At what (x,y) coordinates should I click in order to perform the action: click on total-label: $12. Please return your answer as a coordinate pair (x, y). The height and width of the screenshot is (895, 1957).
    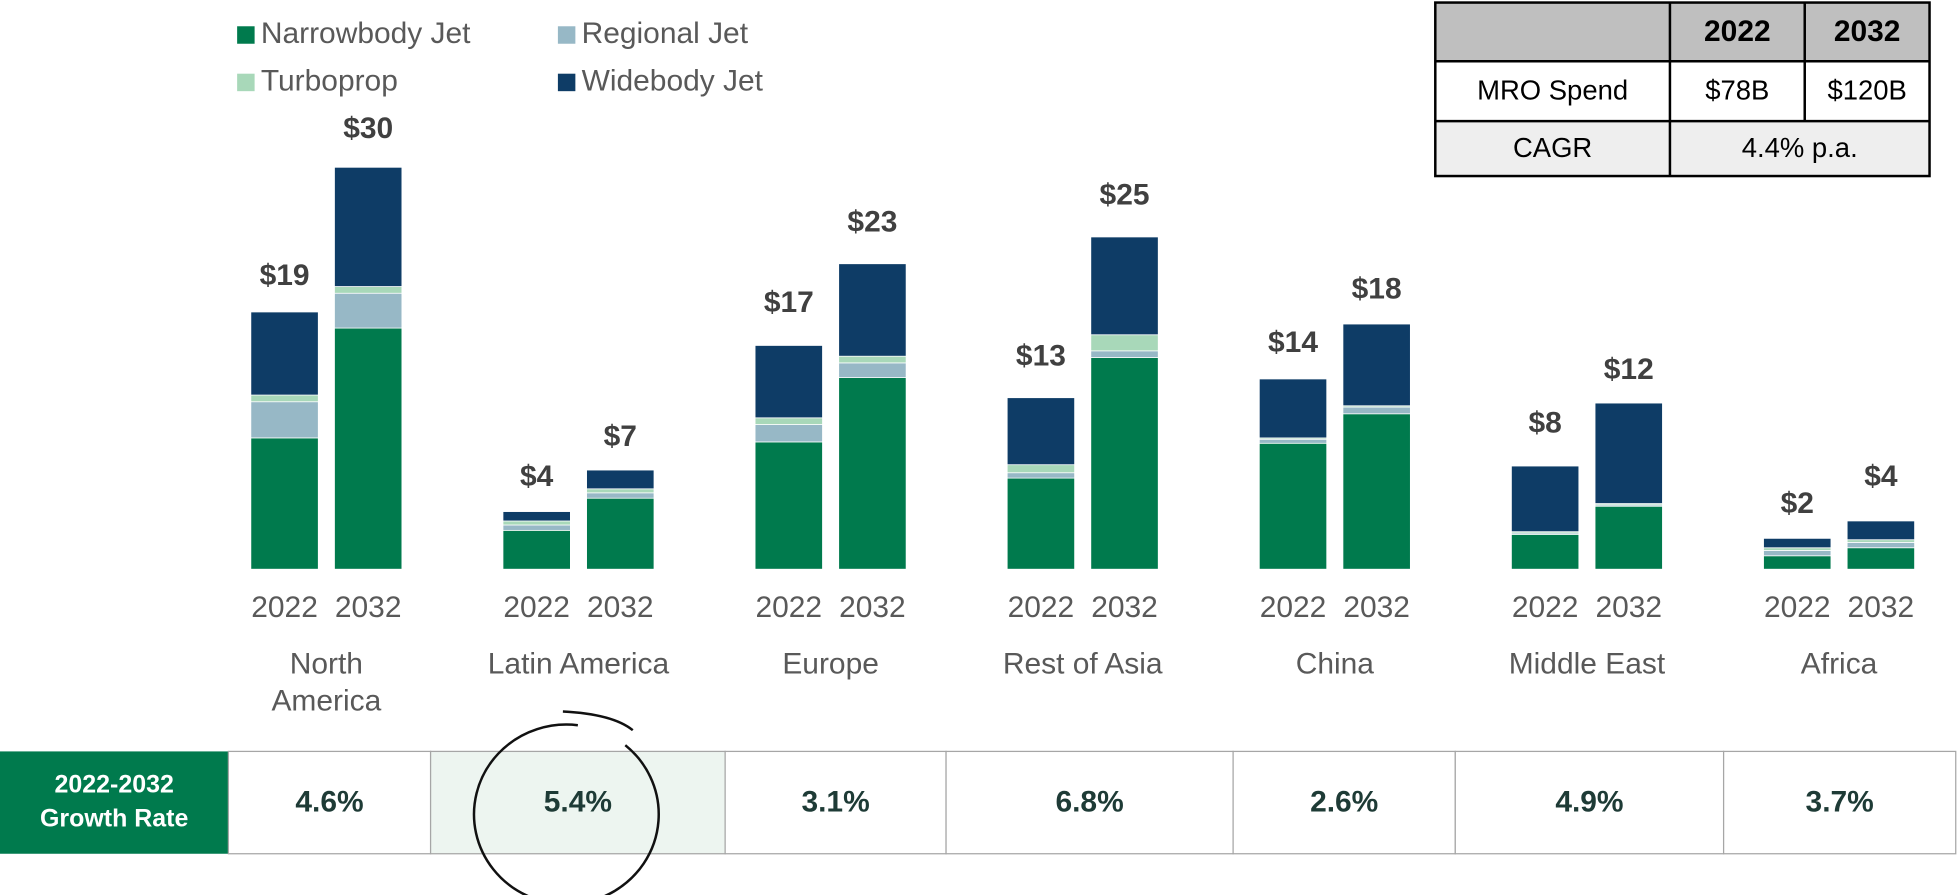
    Looking at the image, I should click on (1629, 369).